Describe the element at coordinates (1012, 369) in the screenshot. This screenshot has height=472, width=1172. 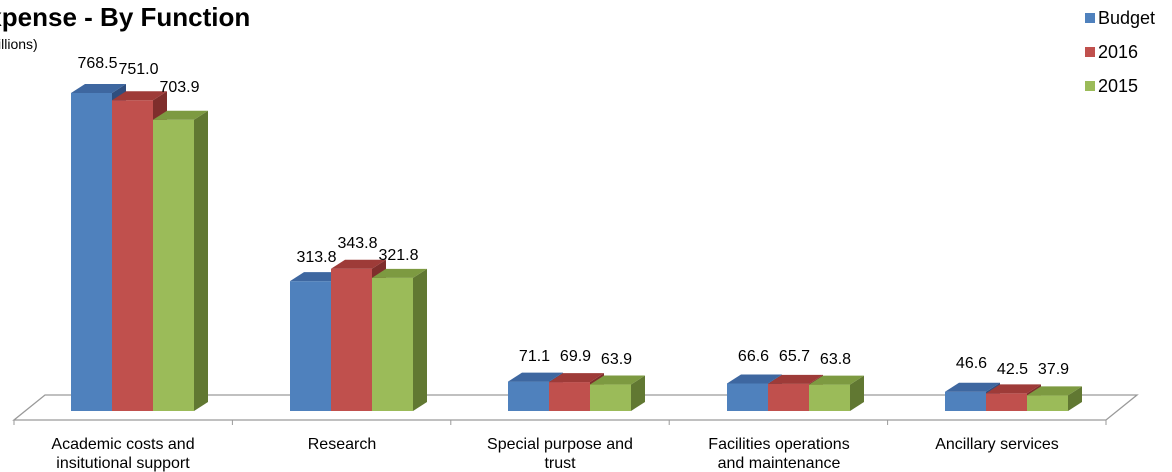
I see `data-label: 42.5` at that location.